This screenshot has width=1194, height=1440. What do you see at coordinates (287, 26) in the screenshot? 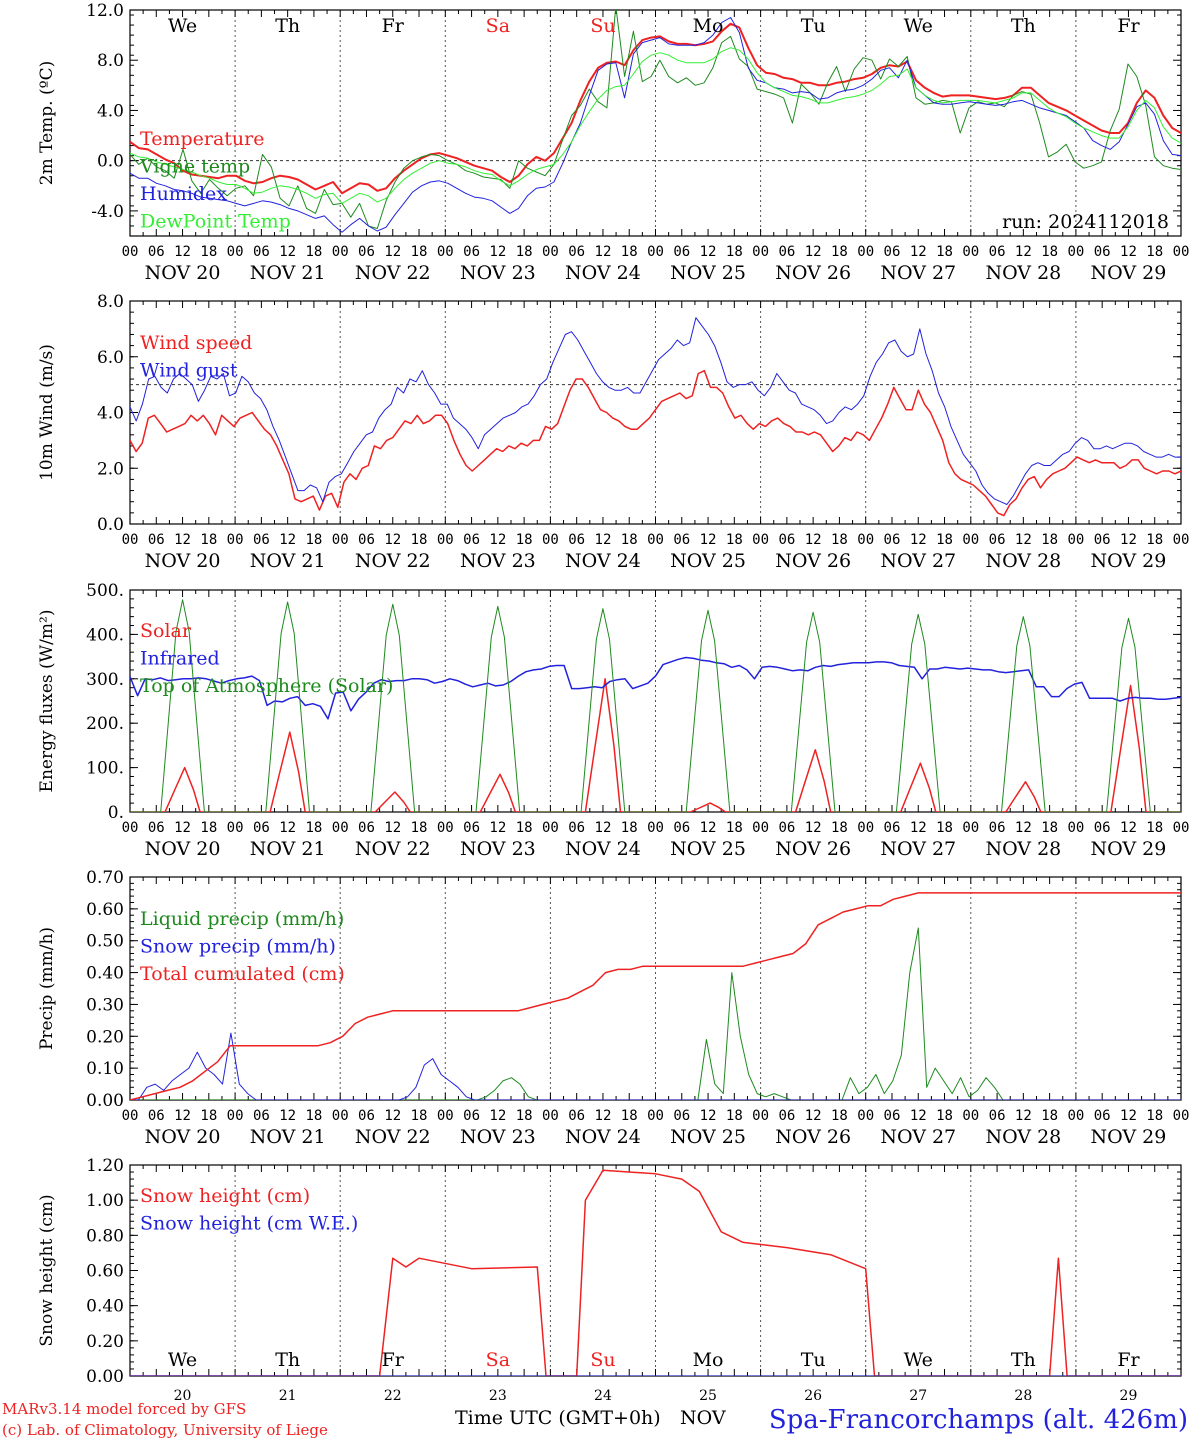
I see `weekday-label: Th` at bounding box center [287, 26].